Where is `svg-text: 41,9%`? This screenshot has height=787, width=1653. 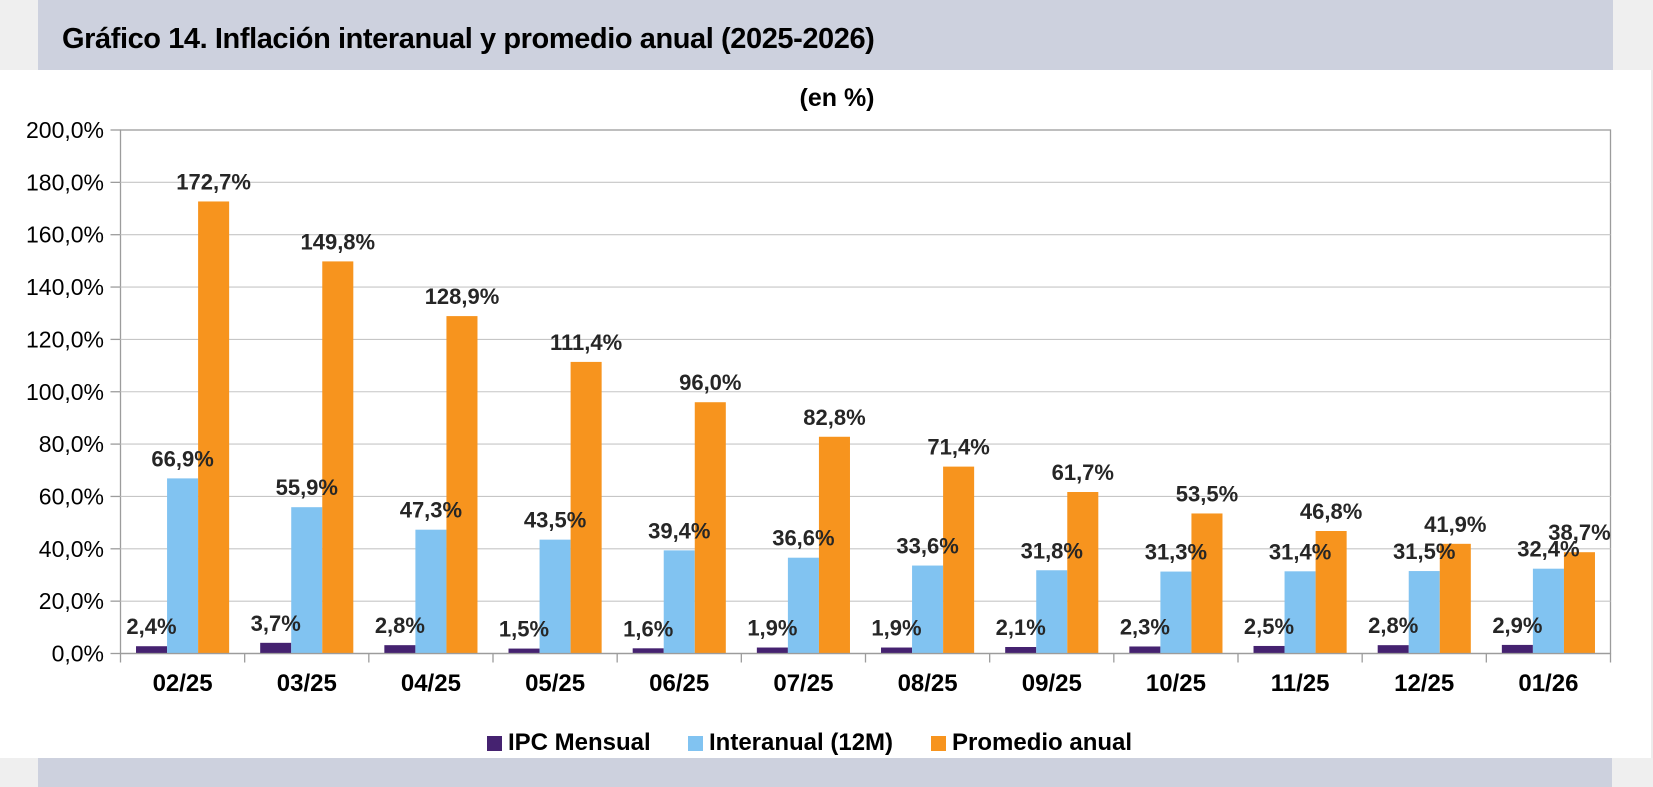 svg-text: 41,9% is located at coordinates (1455, 524).